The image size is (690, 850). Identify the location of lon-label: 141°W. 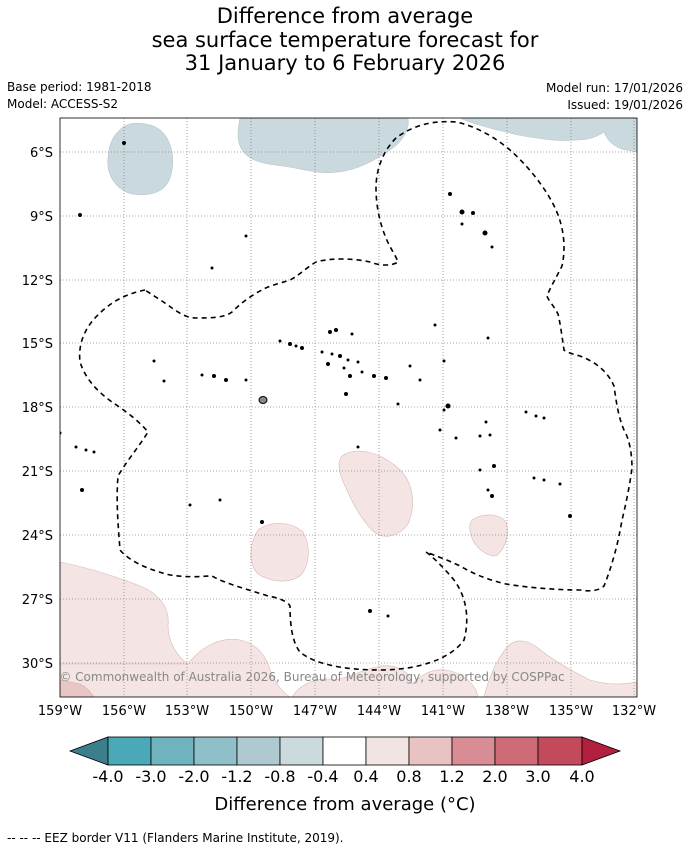
(443, 711).